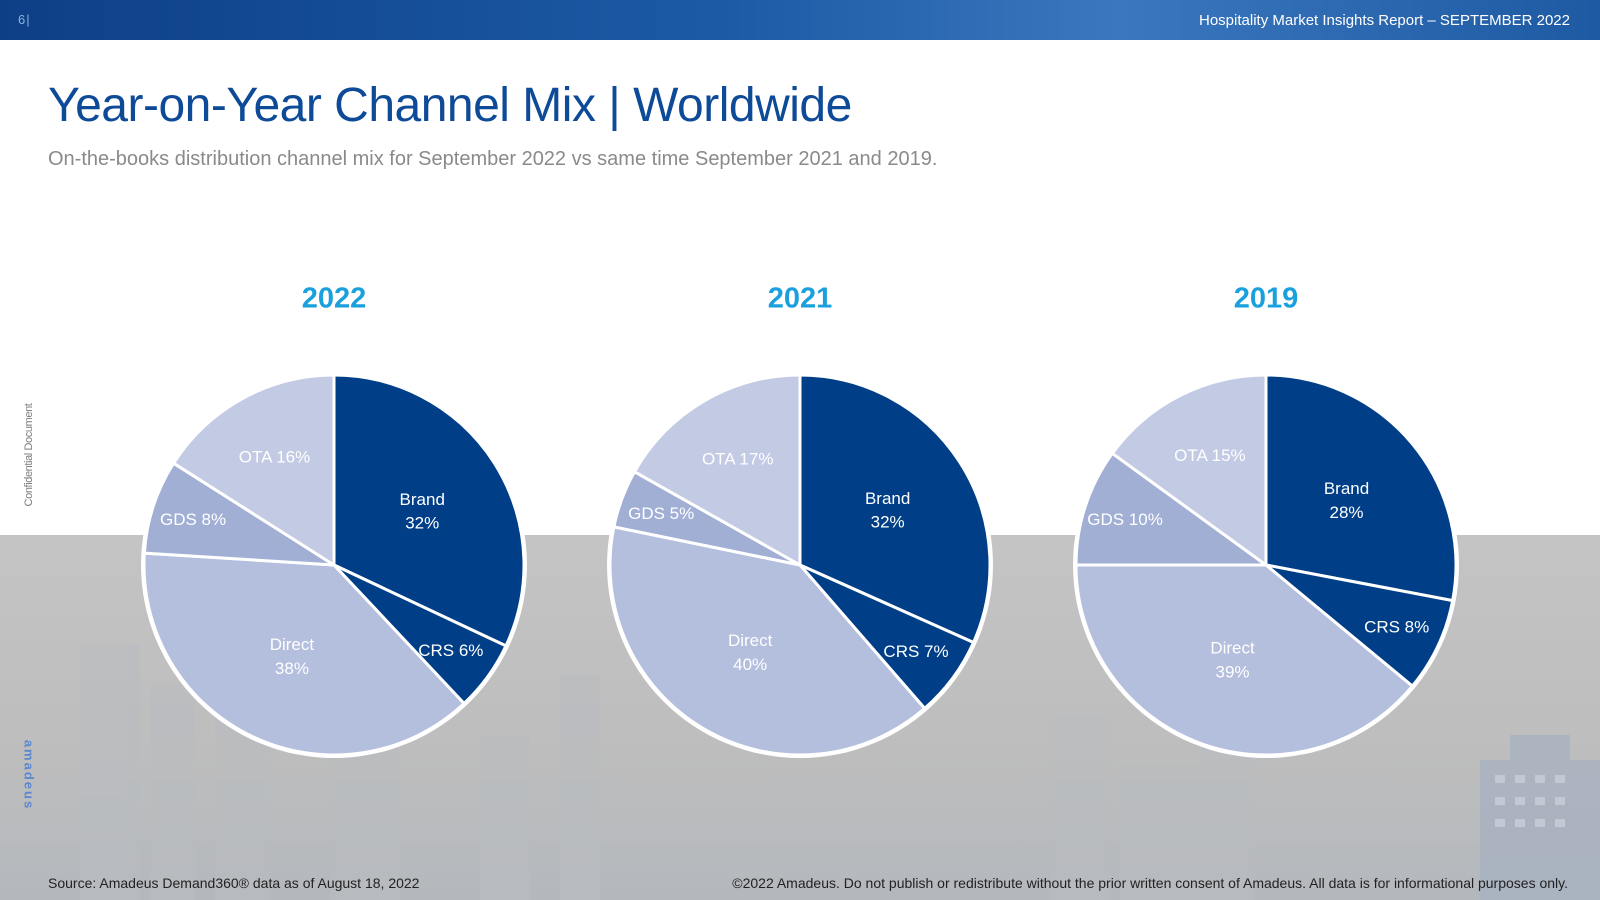 This screenshot has width=1600, height=900. What do you see at coordinates (1359, 625) in the screenshot?
I see `pie-slice-crs` at bounding box center [1359, 625].